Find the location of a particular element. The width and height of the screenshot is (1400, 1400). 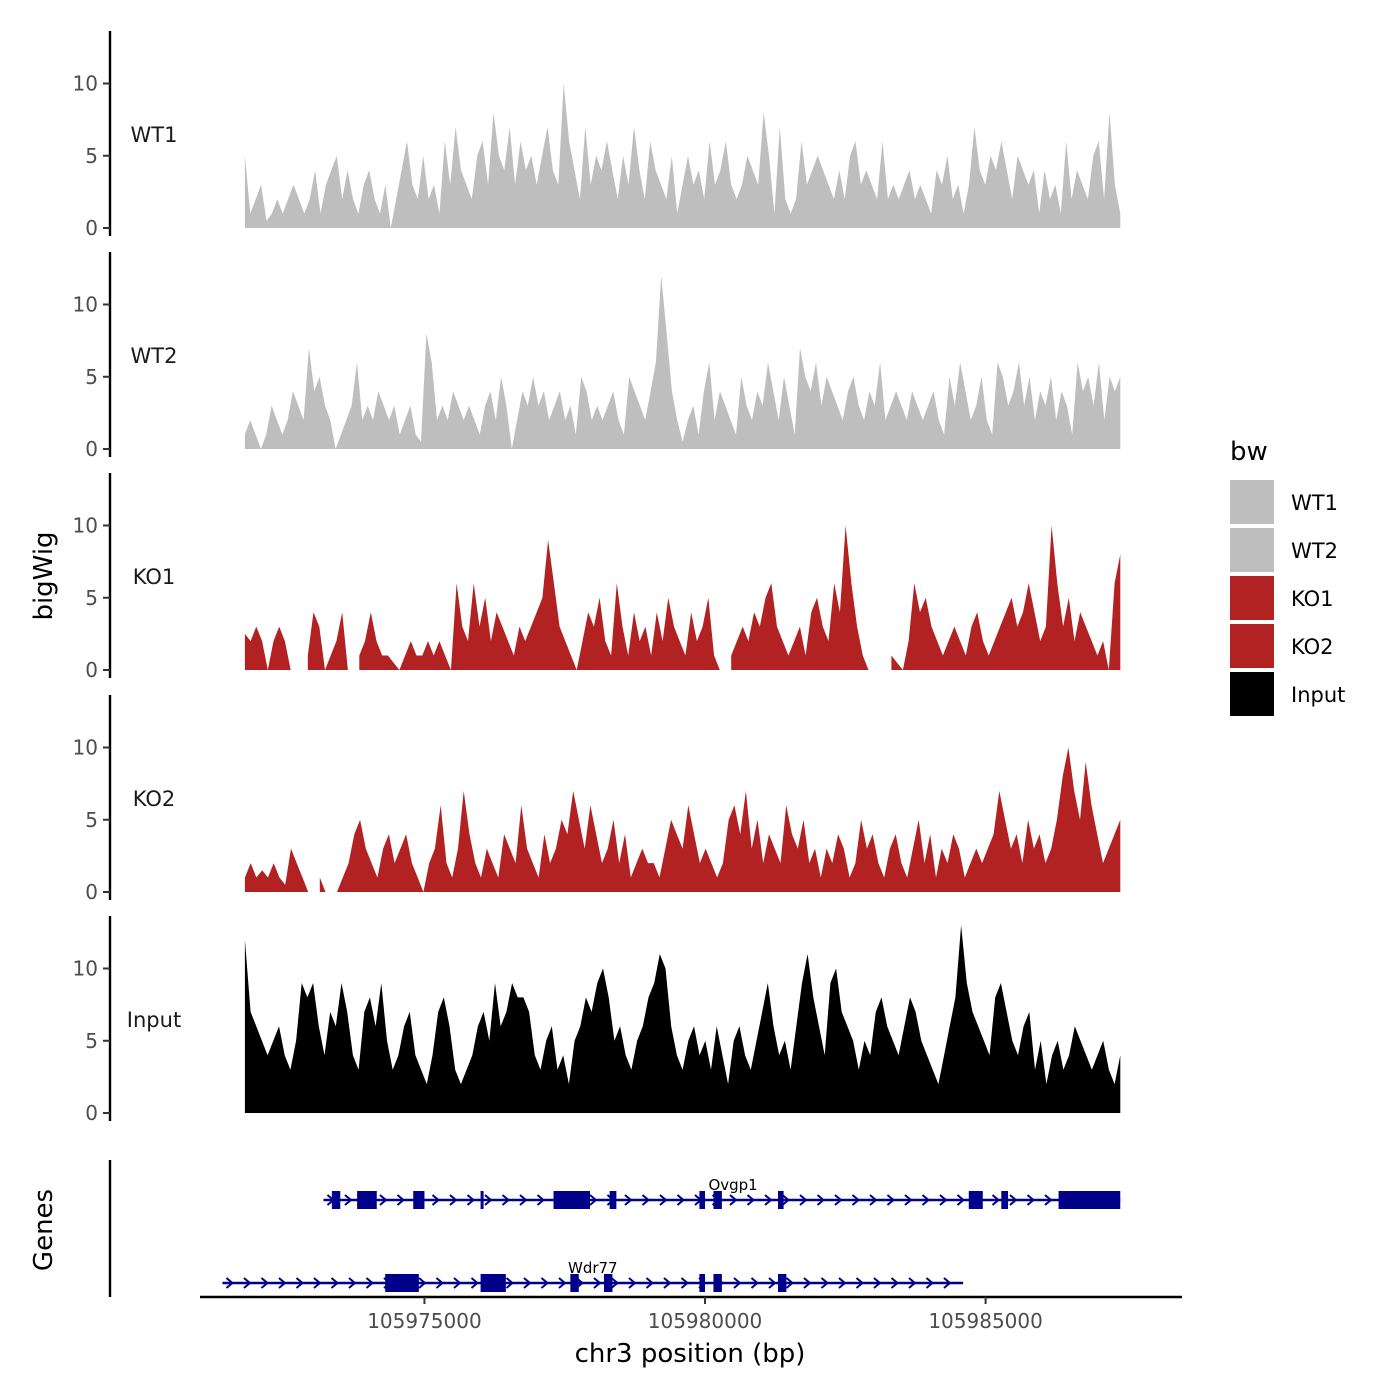

track-label-ko2: KO2 is located at coordinates (154, 799).